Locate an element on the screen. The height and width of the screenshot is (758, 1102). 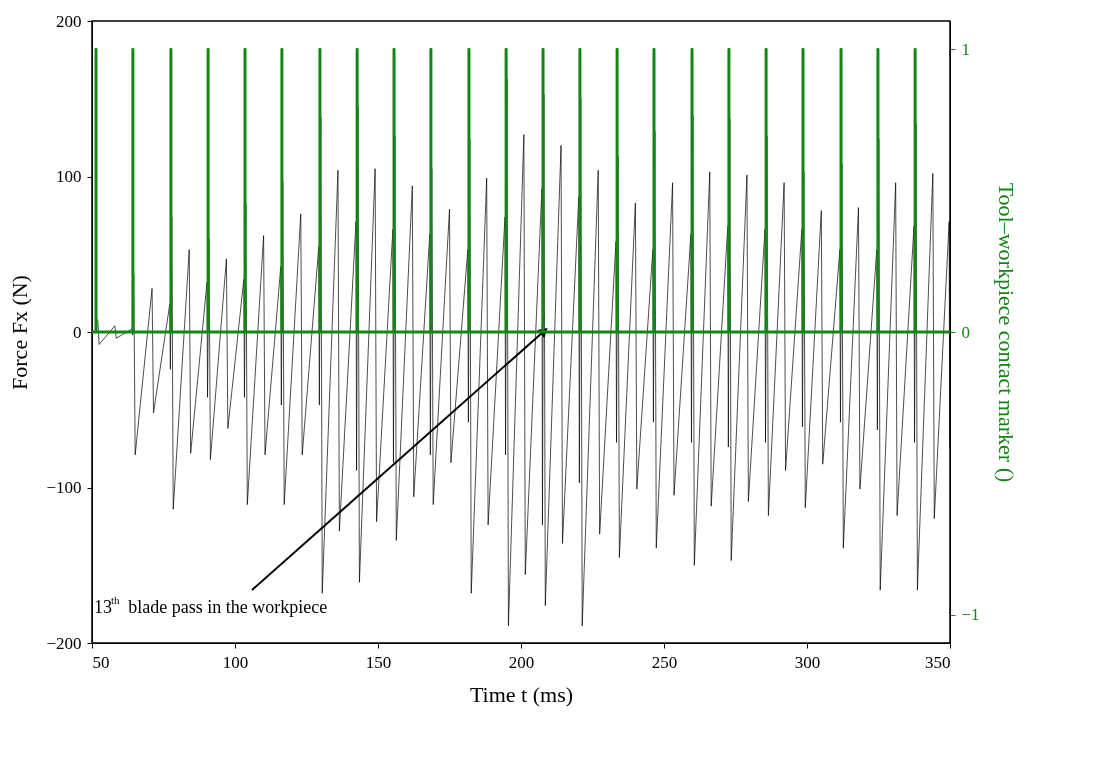
y-tick-label: −200 is located at coordinates (64, 643).